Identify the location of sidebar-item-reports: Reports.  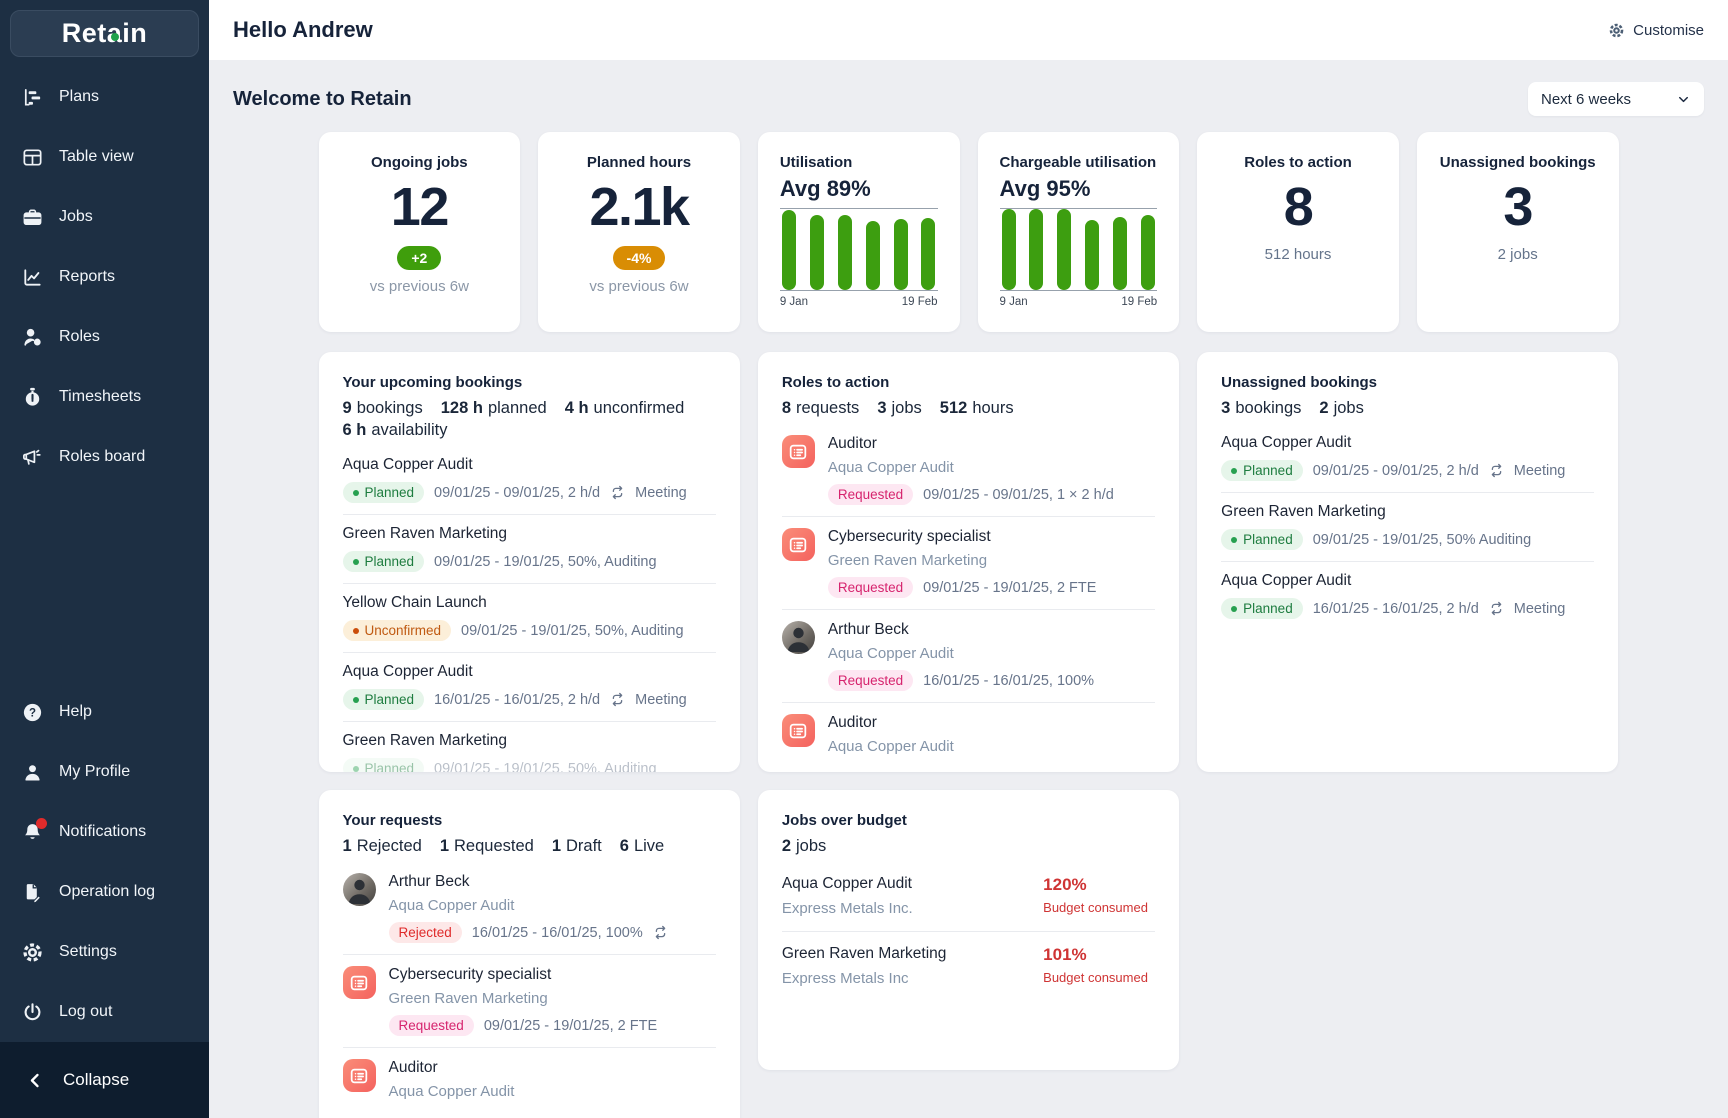
(104, 277).